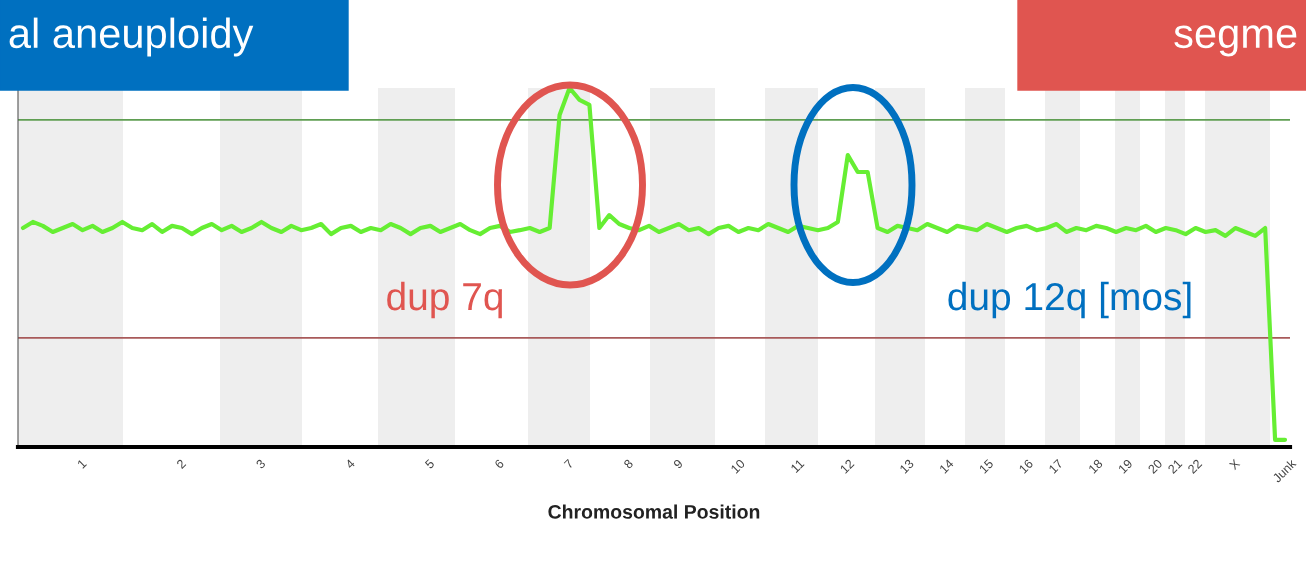 This screenshot has width=1306, height=562. What do you see at coordinates (1125, 466) in the screenshot?
I see `x-tick-label: 19` at bounding box center [1125, 466].